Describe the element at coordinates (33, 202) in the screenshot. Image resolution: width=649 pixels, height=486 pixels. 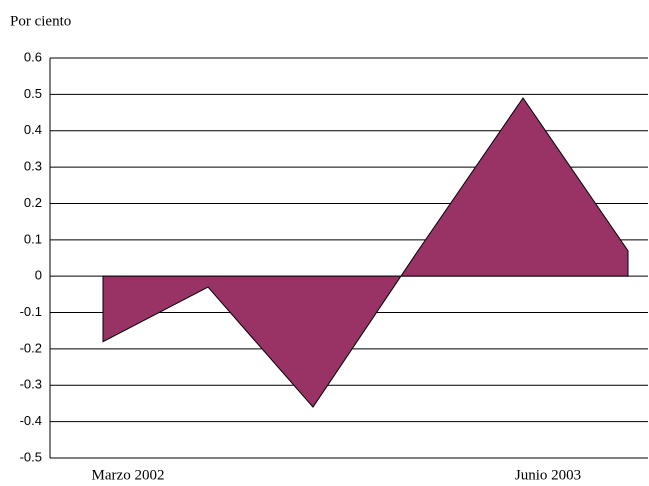
I see `y-tick-label: 0.2` at that location.